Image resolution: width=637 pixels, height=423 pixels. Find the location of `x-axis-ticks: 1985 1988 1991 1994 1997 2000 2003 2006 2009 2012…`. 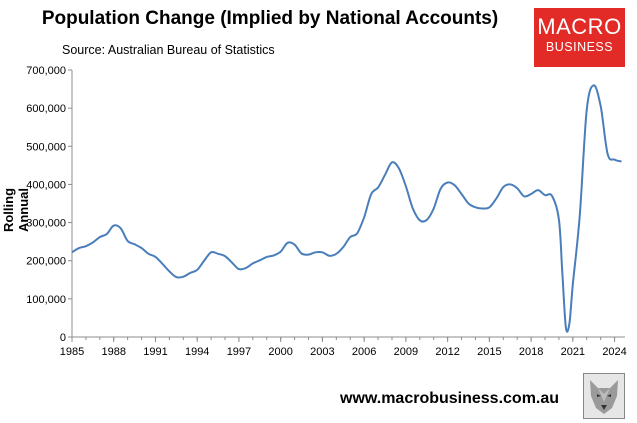

x-axis-ticks: 1985 1988 1991 1994 1997 2000 2003 2006 2009 2012… is located at coordinates (343, 347).